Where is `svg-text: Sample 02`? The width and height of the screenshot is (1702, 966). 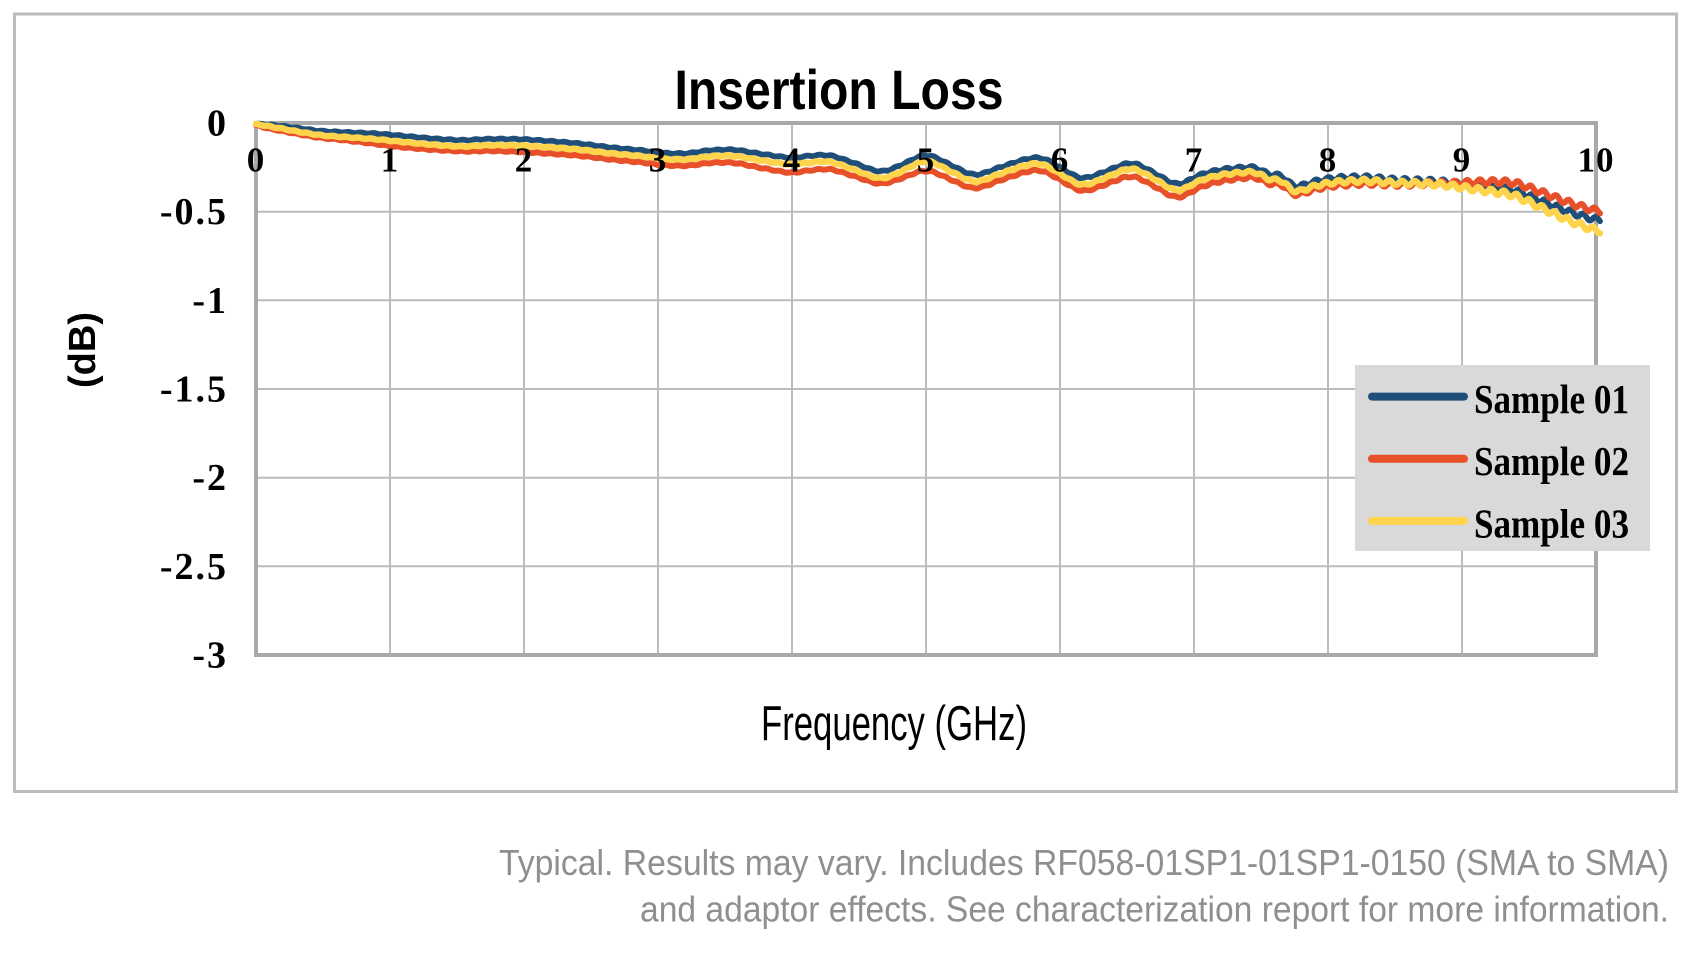 svg-text: Sample 02 is located at coordinates (1551, 461).